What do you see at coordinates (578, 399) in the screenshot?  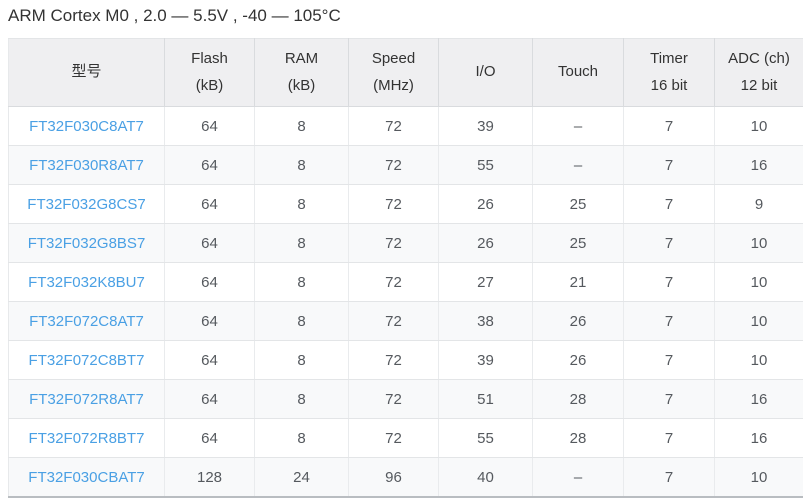 I see `cell-touch: 28` at bounding box center [578, 399].